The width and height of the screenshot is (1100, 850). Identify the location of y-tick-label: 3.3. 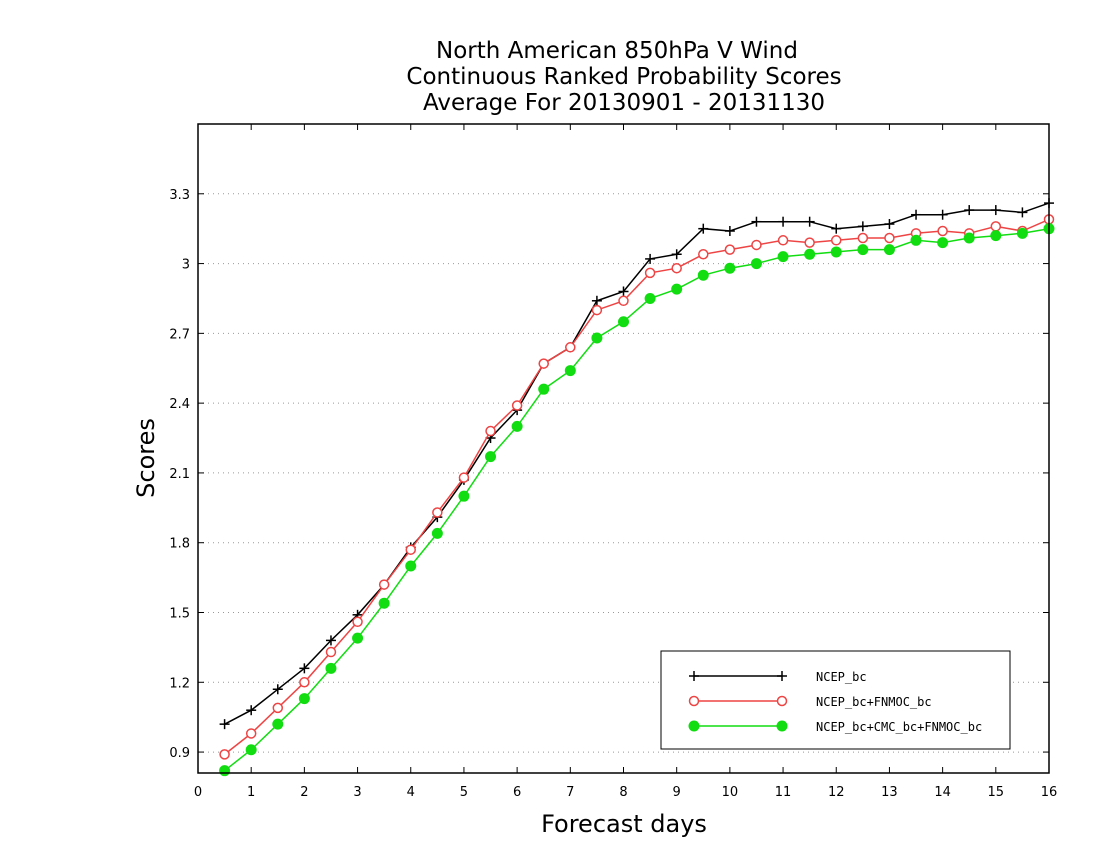
(179, 195).